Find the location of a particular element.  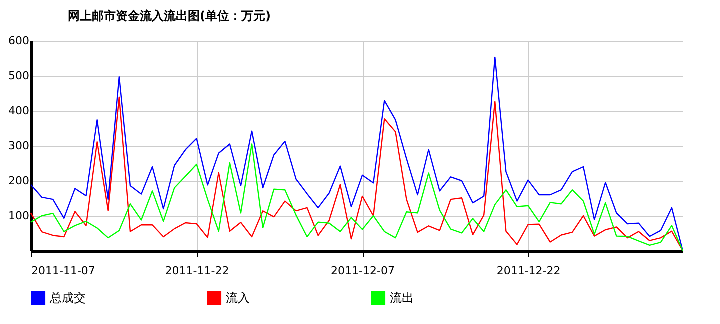

y-tick-label: 100 is located at coordinates (19, 216).